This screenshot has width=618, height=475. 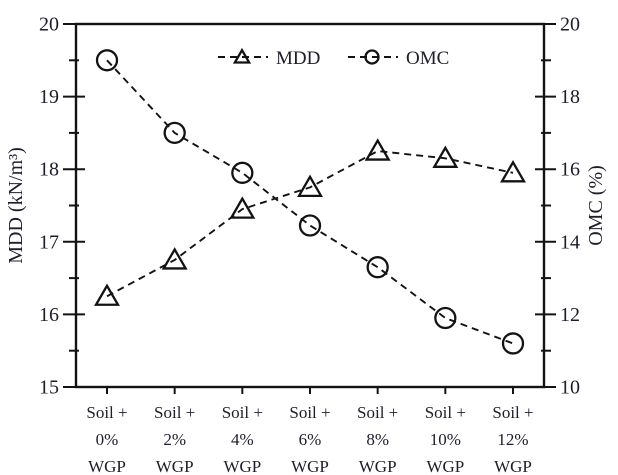 I want to click on left-axis-tick-label: 17, so click(x=49, y=242).